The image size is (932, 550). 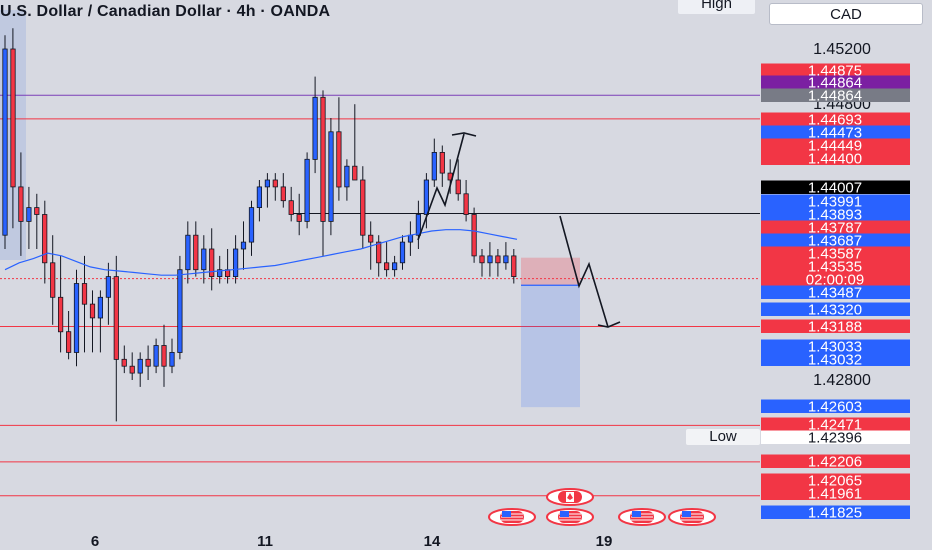 I want to click on price-label-text: 1.42471, so click(x=835, y=425).